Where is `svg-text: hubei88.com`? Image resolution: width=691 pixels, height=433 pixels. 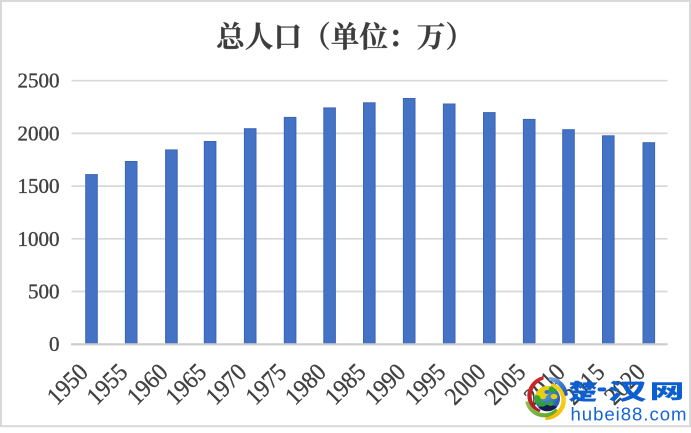 svg-text: hubei88.com is located at coordinates (629, 413).